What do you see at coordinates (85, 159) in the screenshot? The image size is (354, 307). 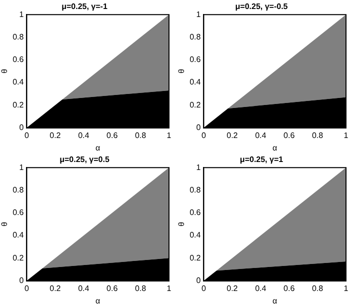 I see `chart-title: μ=0.25, γ=0.5` at bounding box center [85, 159].